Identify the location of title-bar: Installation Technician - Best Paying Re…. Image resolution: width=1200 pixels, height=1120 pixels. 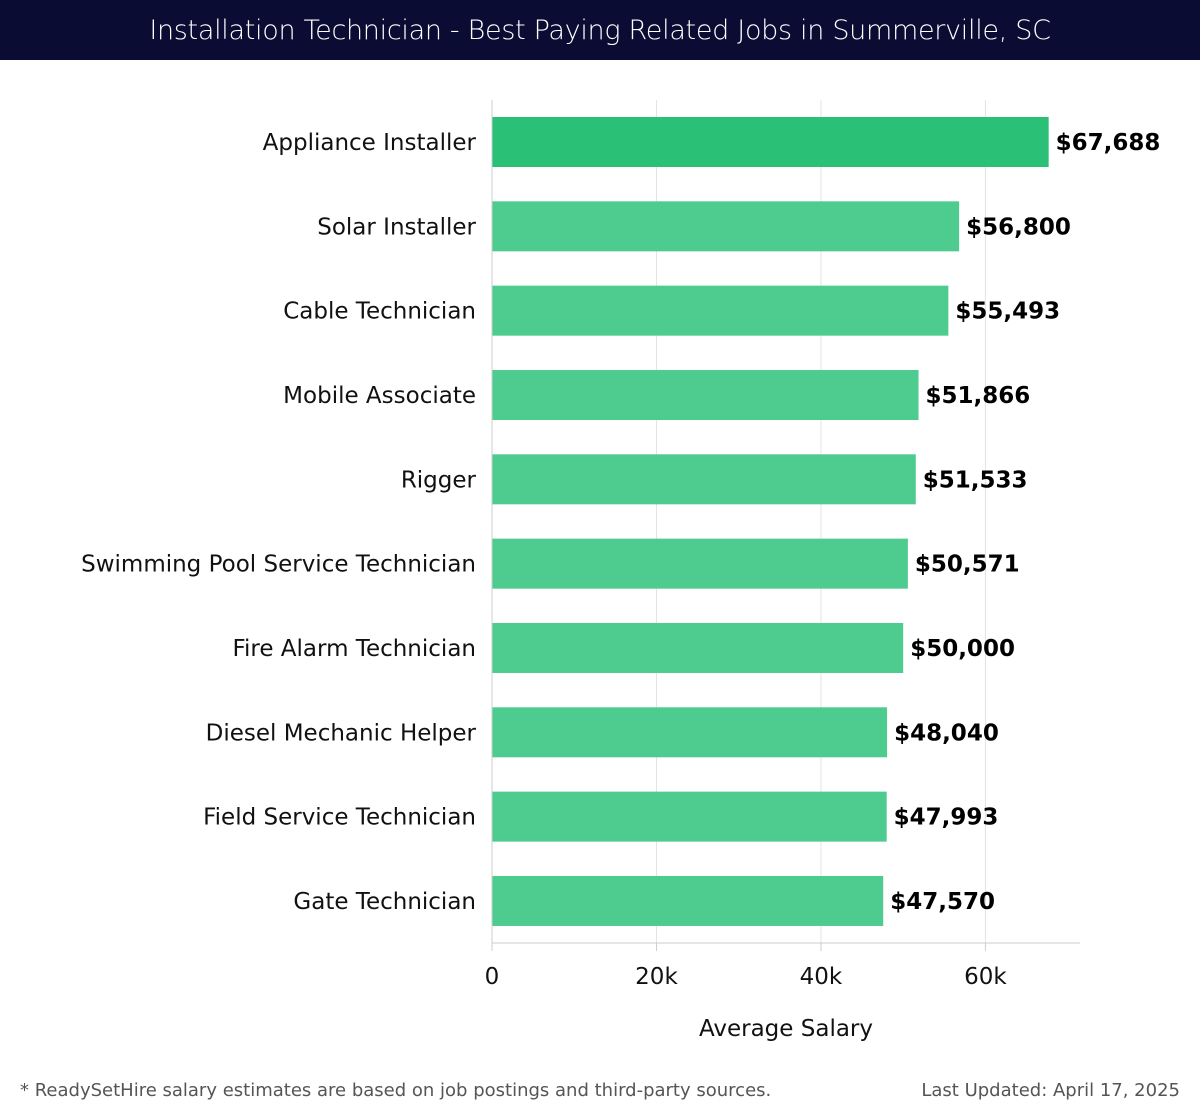
(600, 30).